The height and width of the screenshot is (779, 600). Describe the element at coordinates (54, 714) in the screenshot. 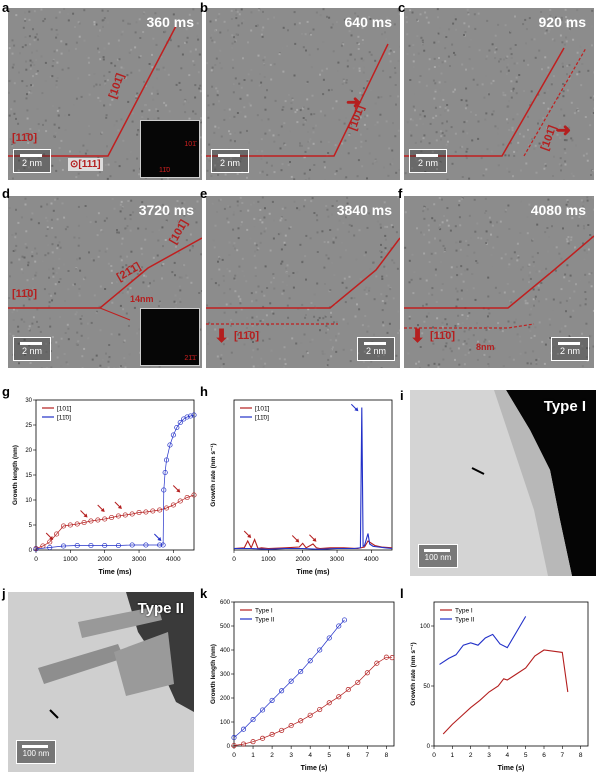

I see `pointer-arrow` at that location.